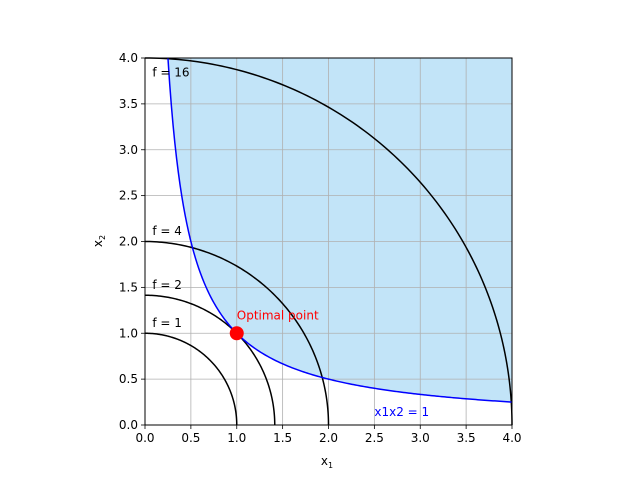 The width and height of the screenshot is (640, 478). Describe the element at coordinates (128, 242) in the screenshot. I see `y-tick-label: 2.0` at that location.